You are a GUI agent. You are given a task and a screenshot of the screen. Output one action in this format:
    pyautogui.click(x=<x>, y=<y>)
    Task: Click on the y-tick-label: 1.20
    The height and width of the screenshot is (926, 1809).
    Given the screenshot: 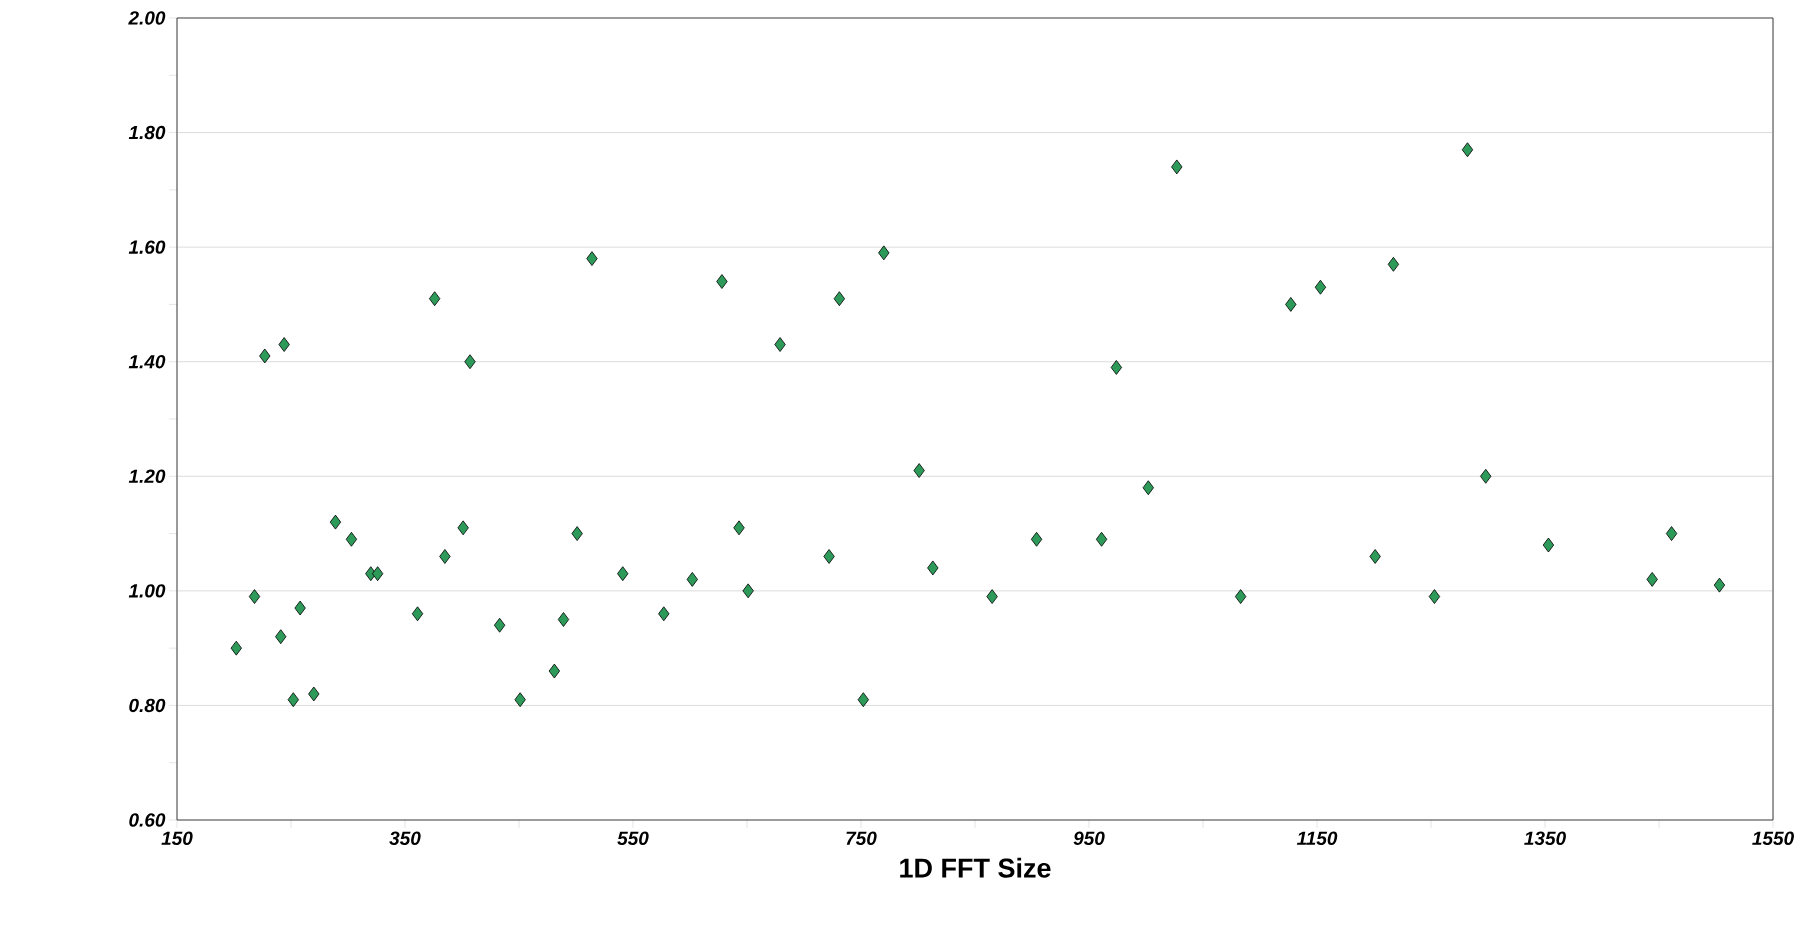 What is the action you would take?
    pyautogui.click(x=147, y=476)
    